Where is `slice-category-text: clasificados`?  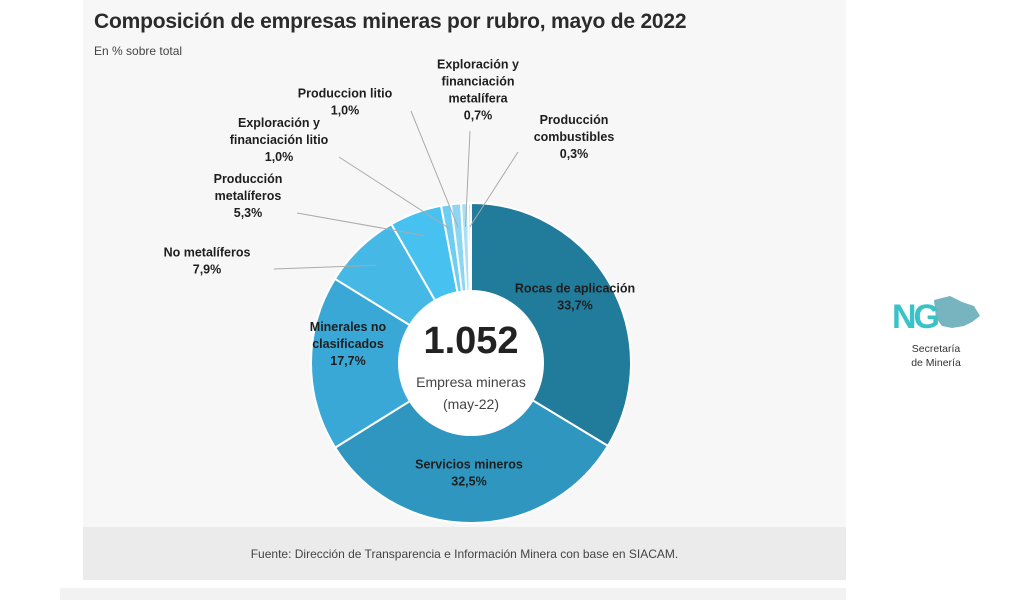
slice-category-text: clasificados is located at coordinates (348, 344).